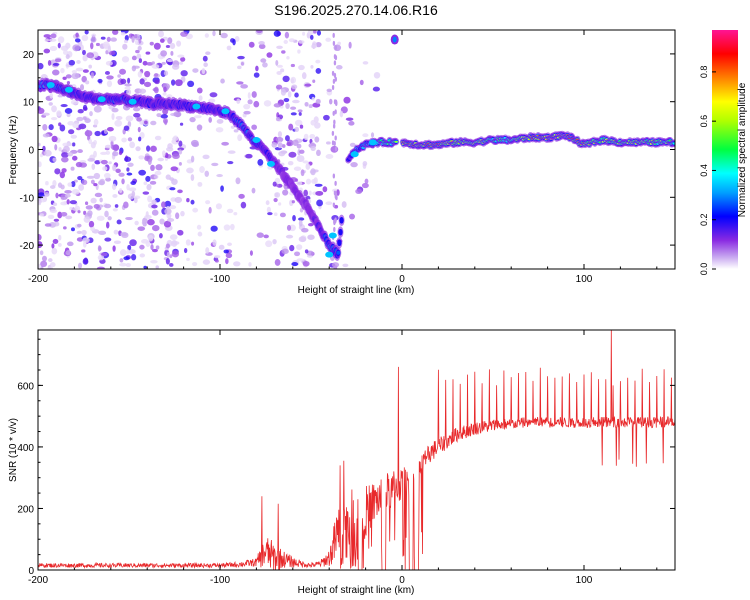  I want to click on hotspot, so click(394, 39).